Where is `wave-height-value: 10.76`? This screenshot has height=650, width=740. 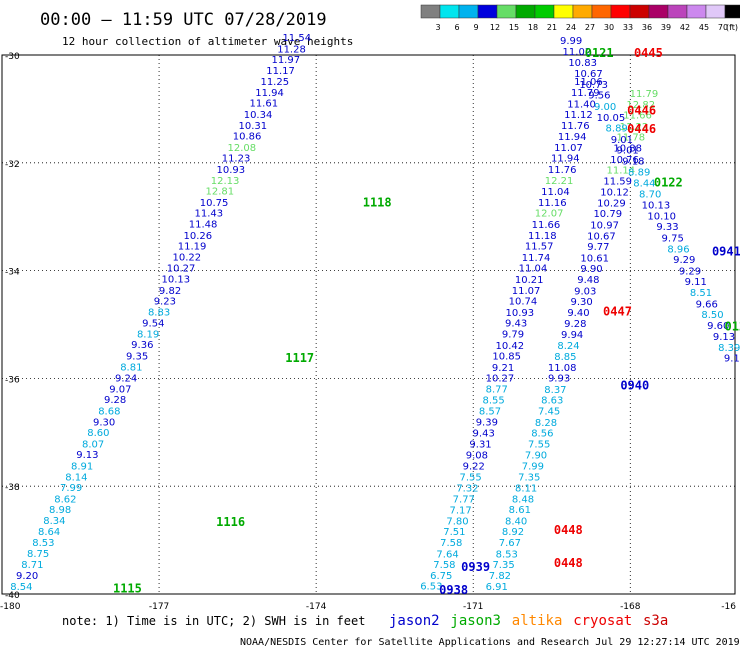
wave-height-value: 10.76 is located at coordinates (624, 160).